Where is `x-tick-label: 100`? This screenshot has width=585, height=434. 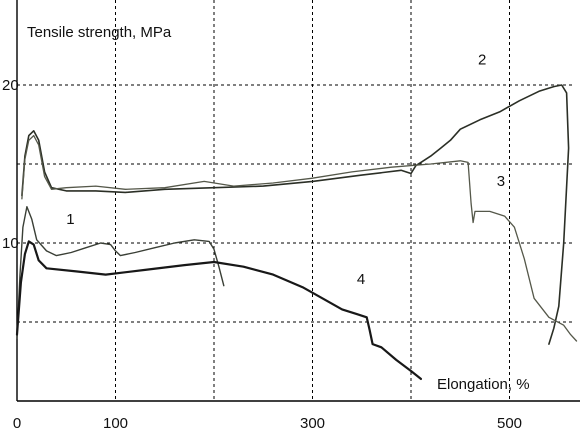 x-tick-label: 100 is located at coordinates (115, 423).